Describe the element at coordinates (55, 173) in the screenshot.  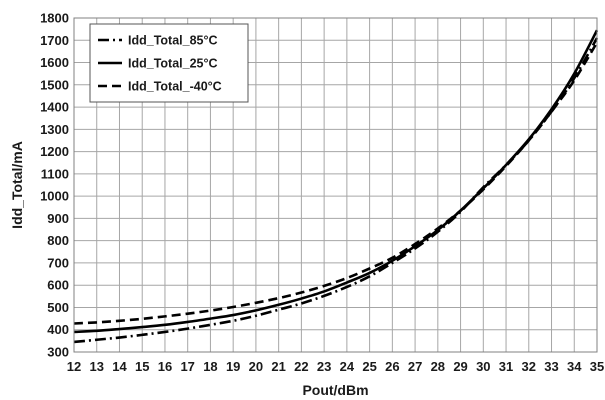
I see `y-tick-label: 1100` at that location.